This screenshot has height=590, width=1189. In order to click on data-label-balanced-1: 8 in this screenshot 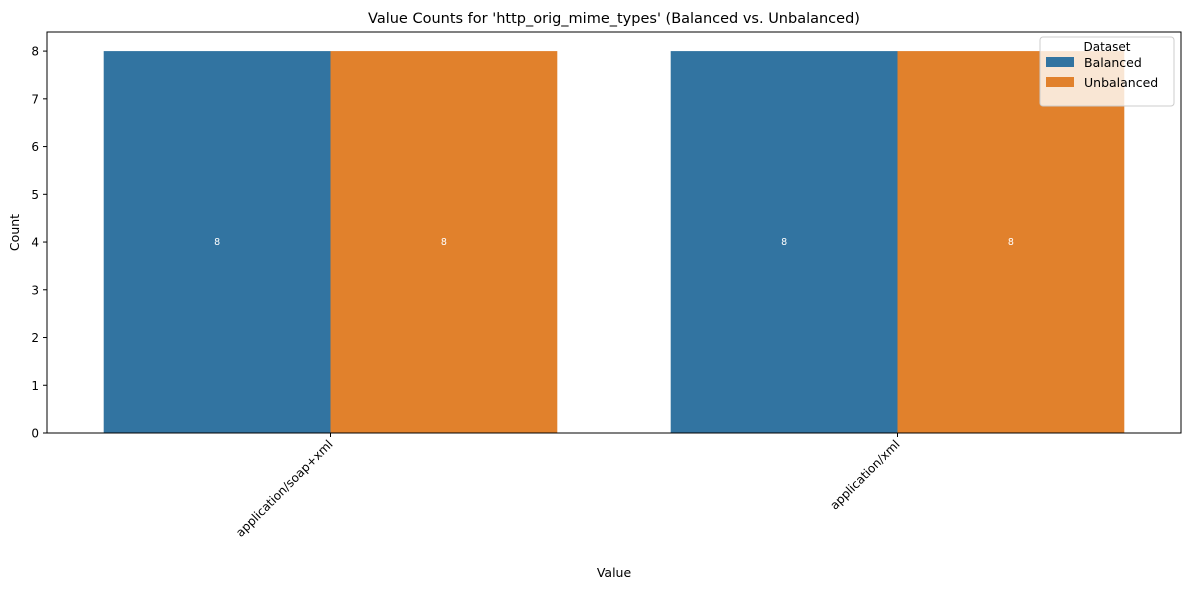, I will do `click(217, 242)`.